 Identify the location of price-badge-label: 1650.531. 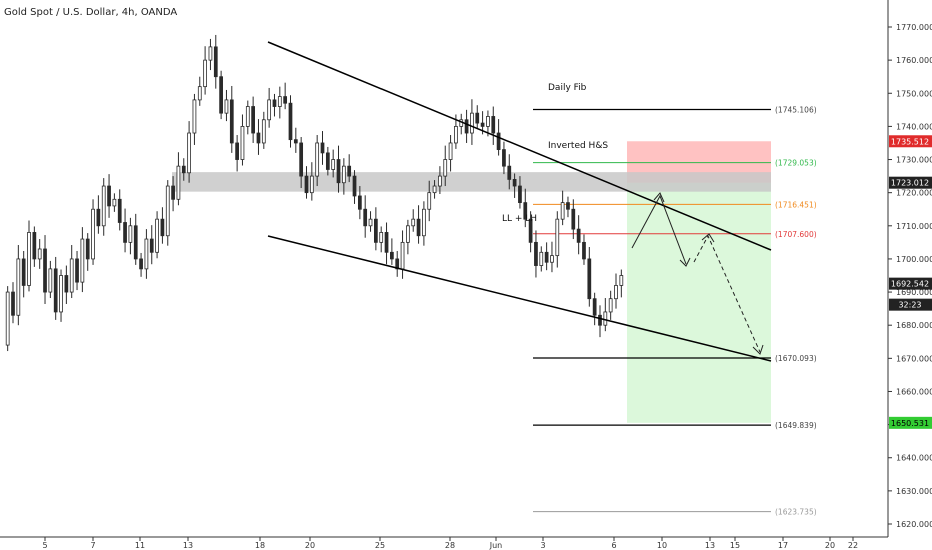
(910, 423).